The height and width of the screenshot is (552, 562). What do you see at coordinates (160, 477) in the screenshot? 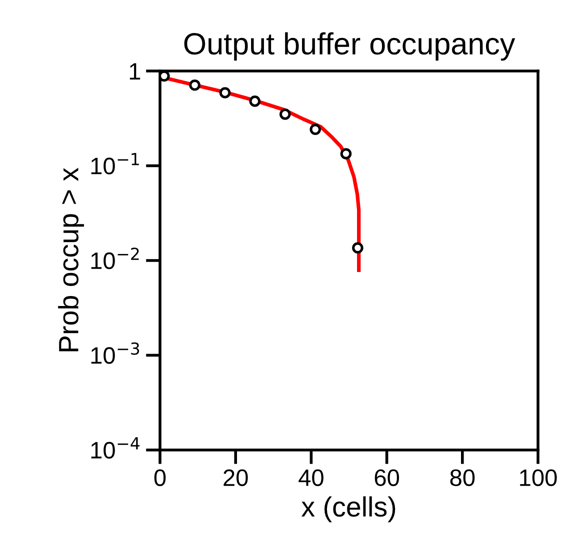
I see `x-tick-label: 0` at bounding box center [160, 477].